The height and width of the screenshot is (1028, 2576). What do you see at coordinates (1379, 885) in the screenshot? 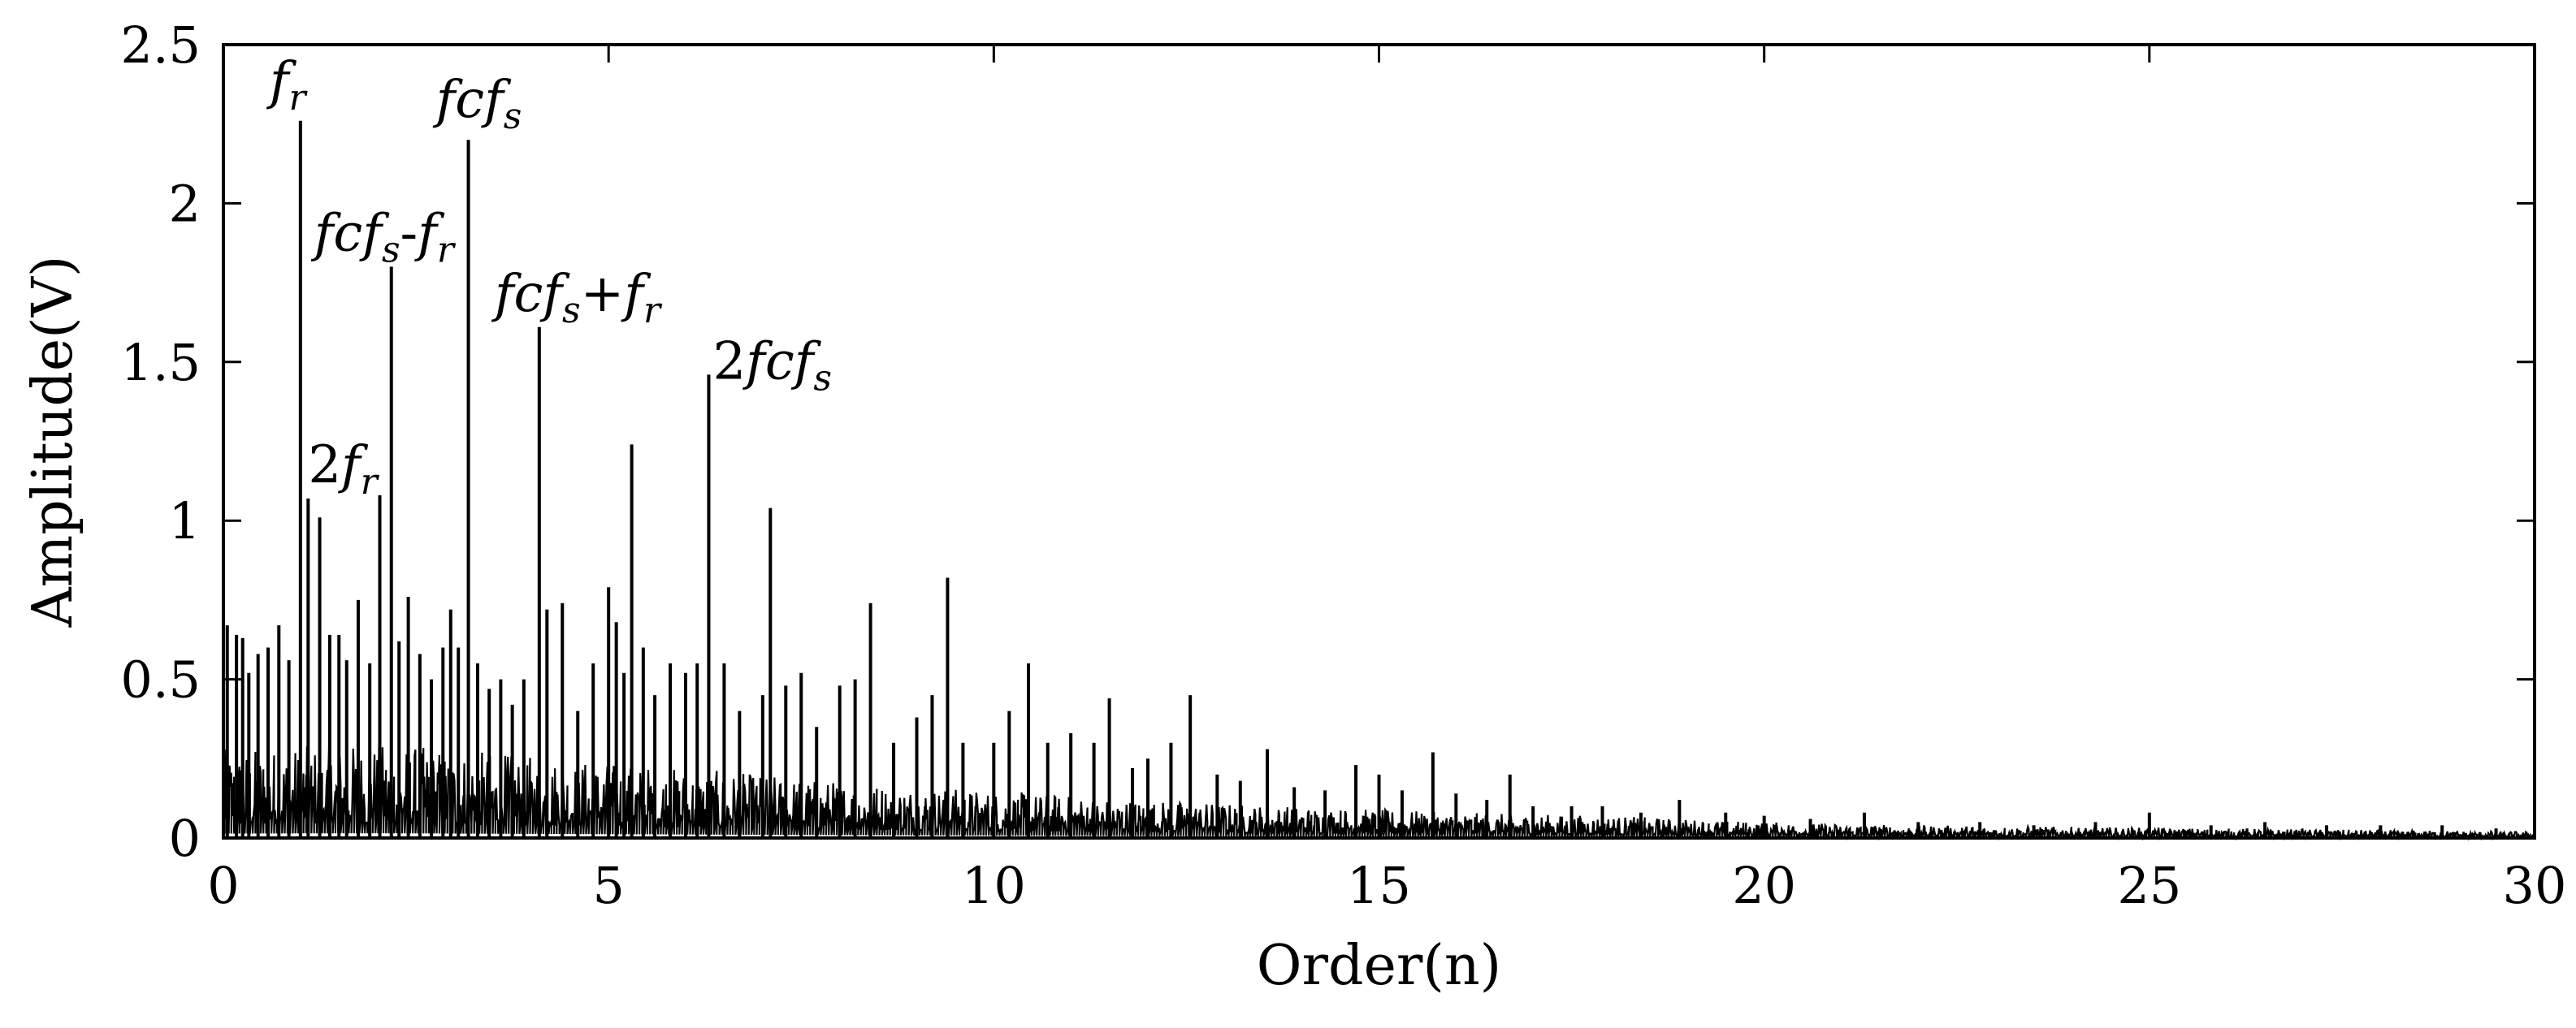
I see `x-tick-label: 15` at bounding box center [1379, 885].